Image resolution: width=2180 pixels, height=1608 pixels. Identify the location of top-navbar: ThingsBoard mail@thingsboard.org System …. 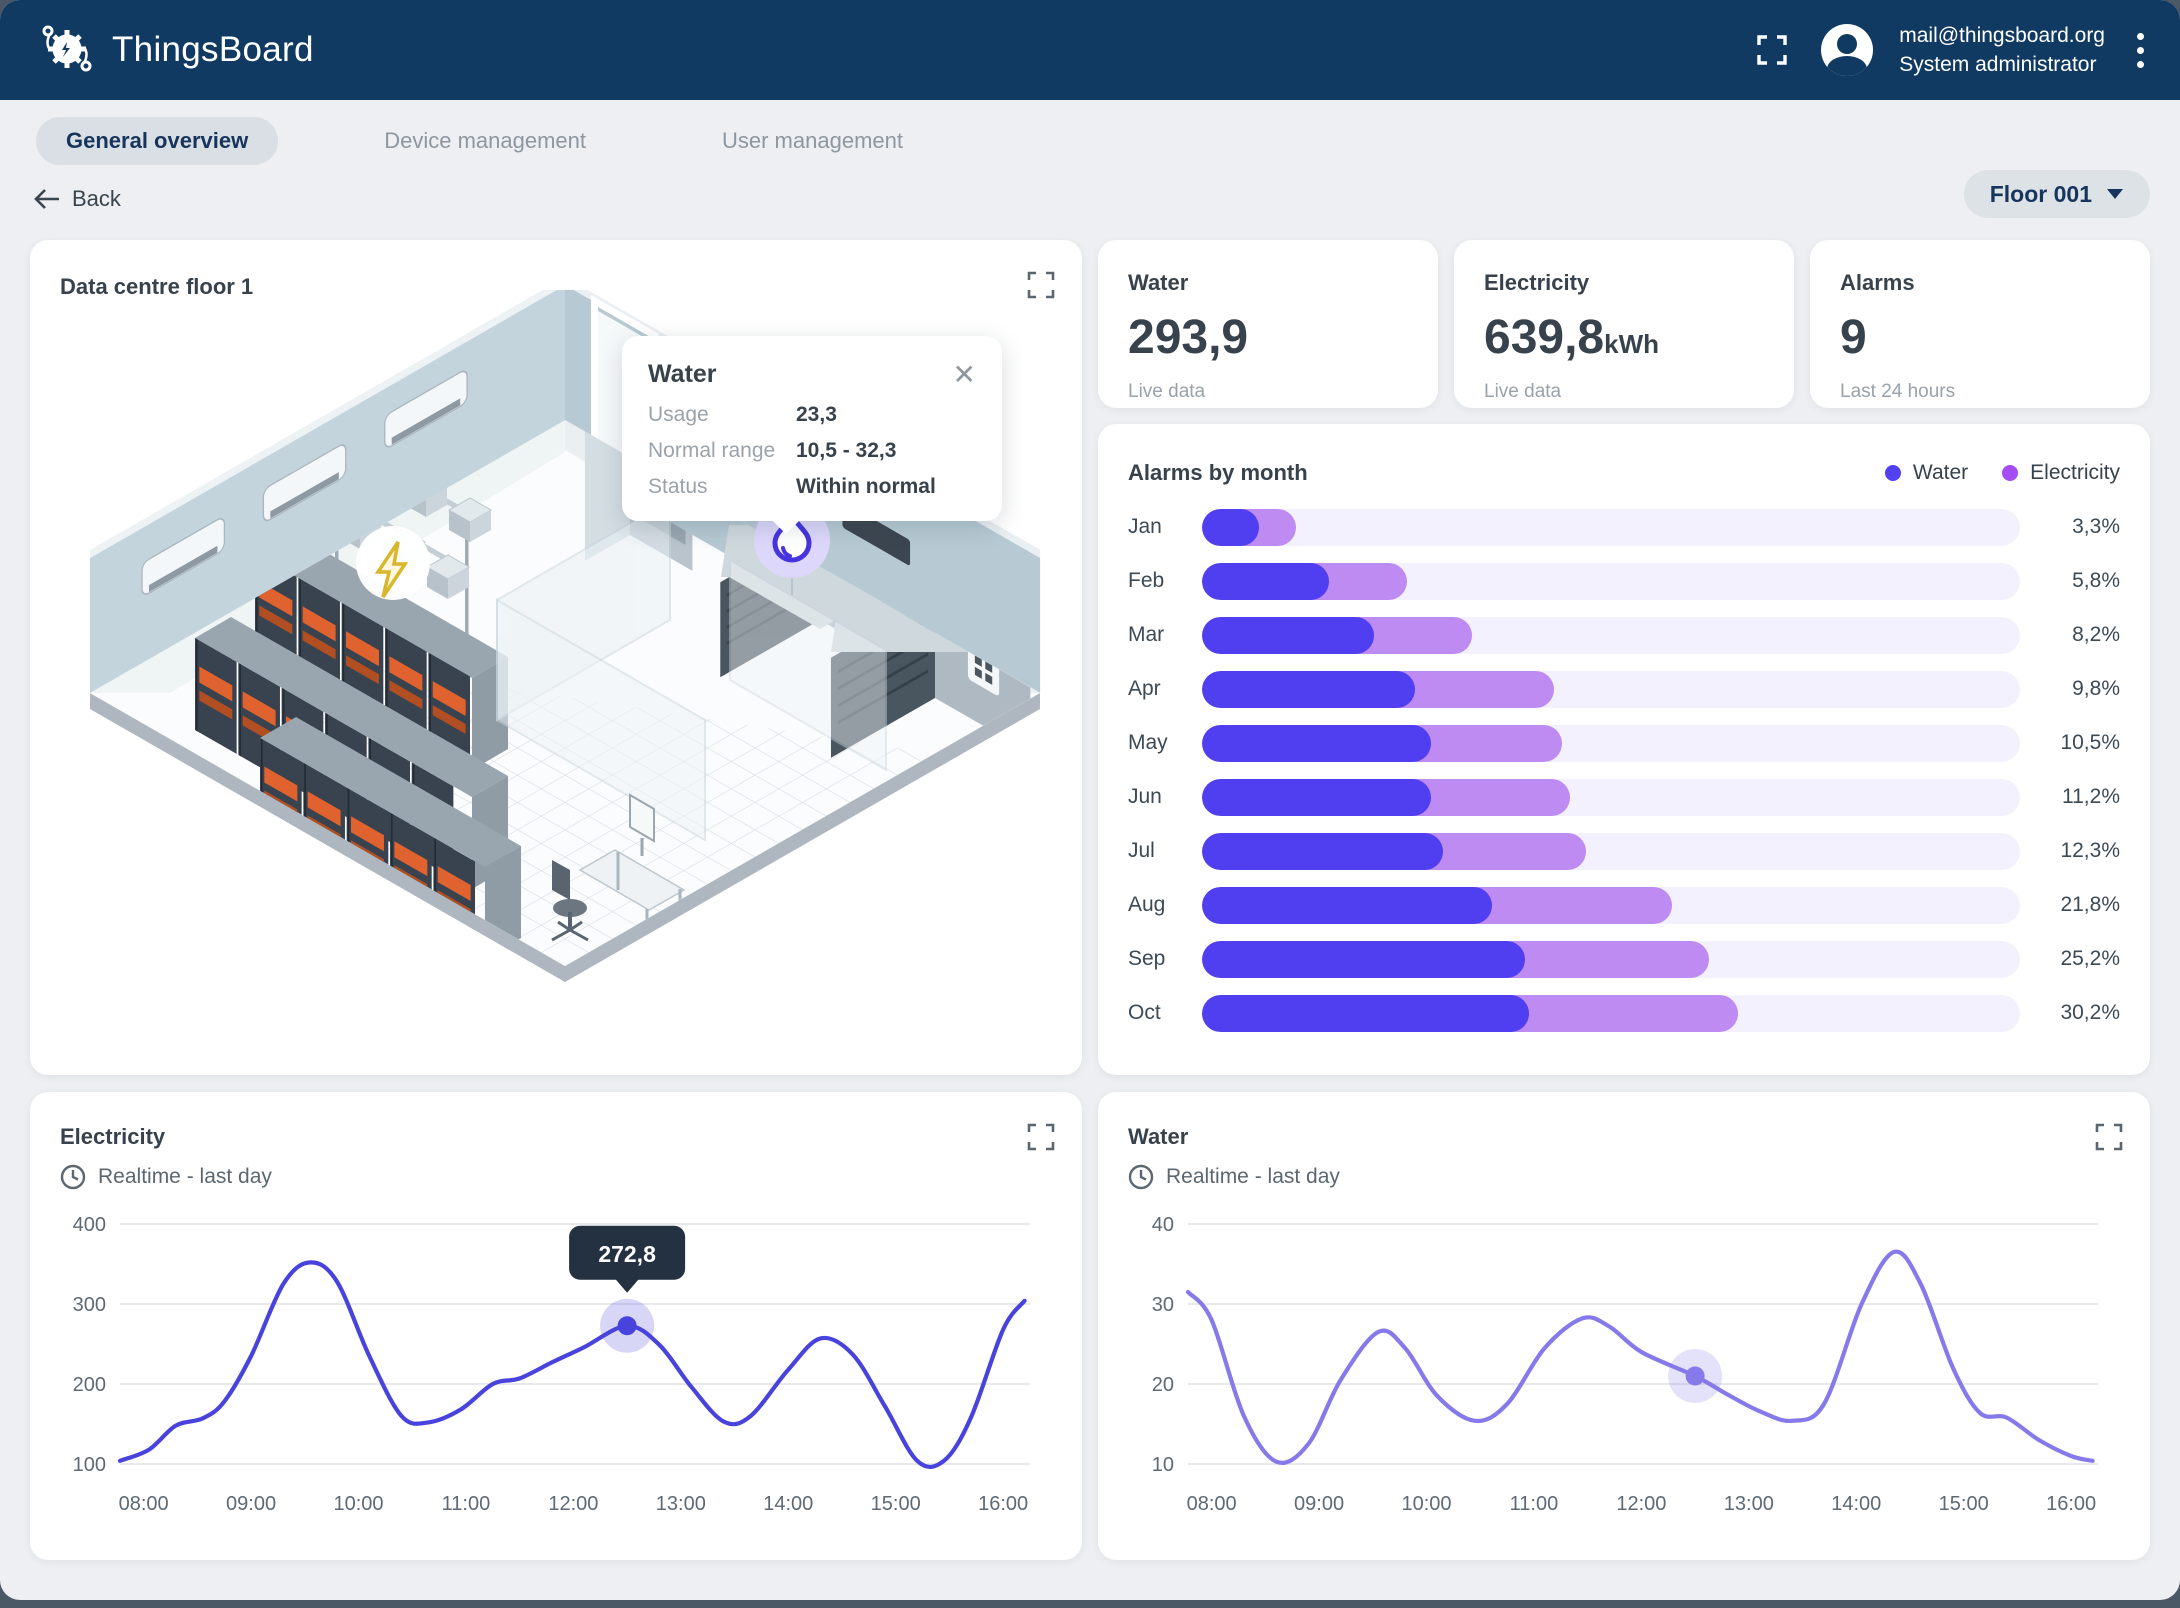
(1090, 50).